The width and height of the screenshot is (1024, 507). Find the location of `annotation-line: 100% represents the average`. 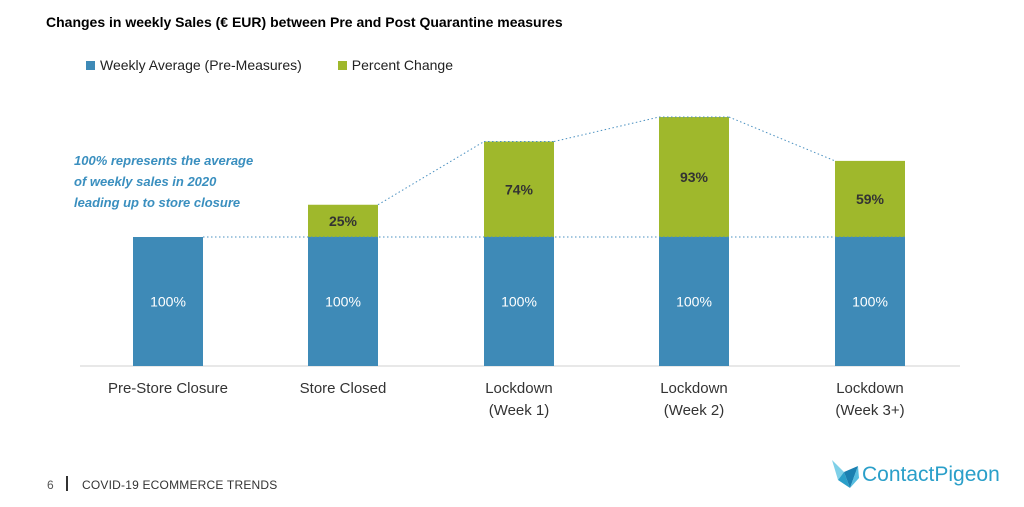

annotation-line: 100% represents the average is located at coordinates (164, 160).